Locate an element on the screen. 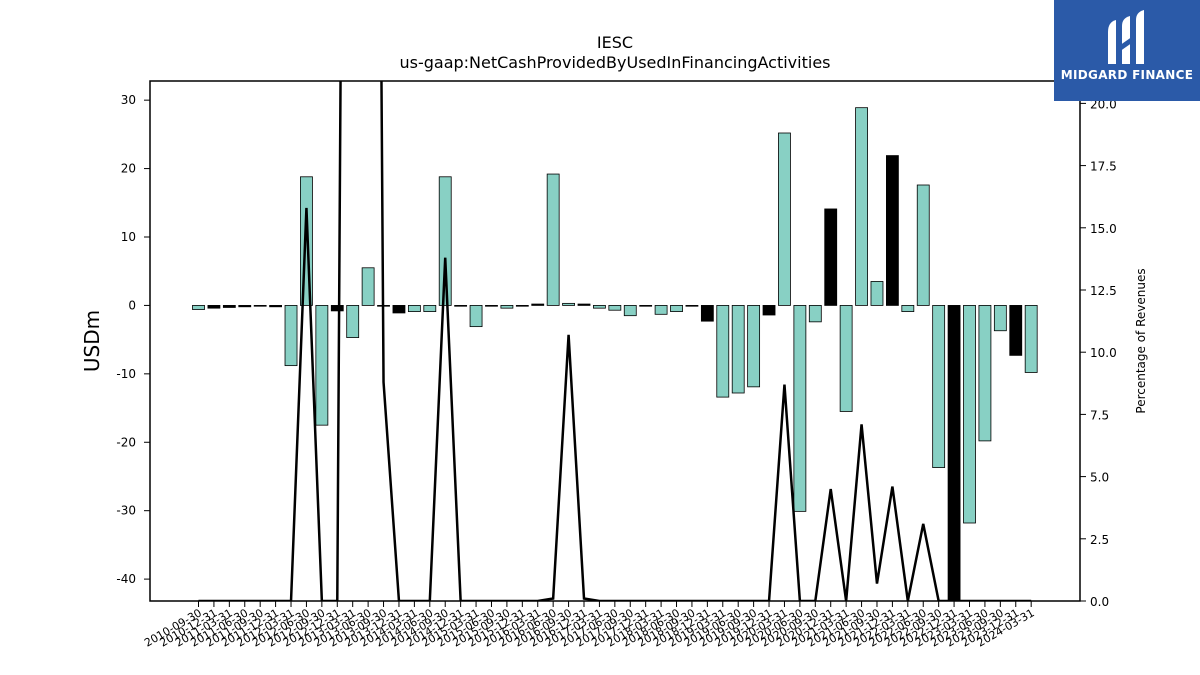 This screenshot has width=1200, height=675. y-tick-label: 30 is located at coordinates (128, 100).